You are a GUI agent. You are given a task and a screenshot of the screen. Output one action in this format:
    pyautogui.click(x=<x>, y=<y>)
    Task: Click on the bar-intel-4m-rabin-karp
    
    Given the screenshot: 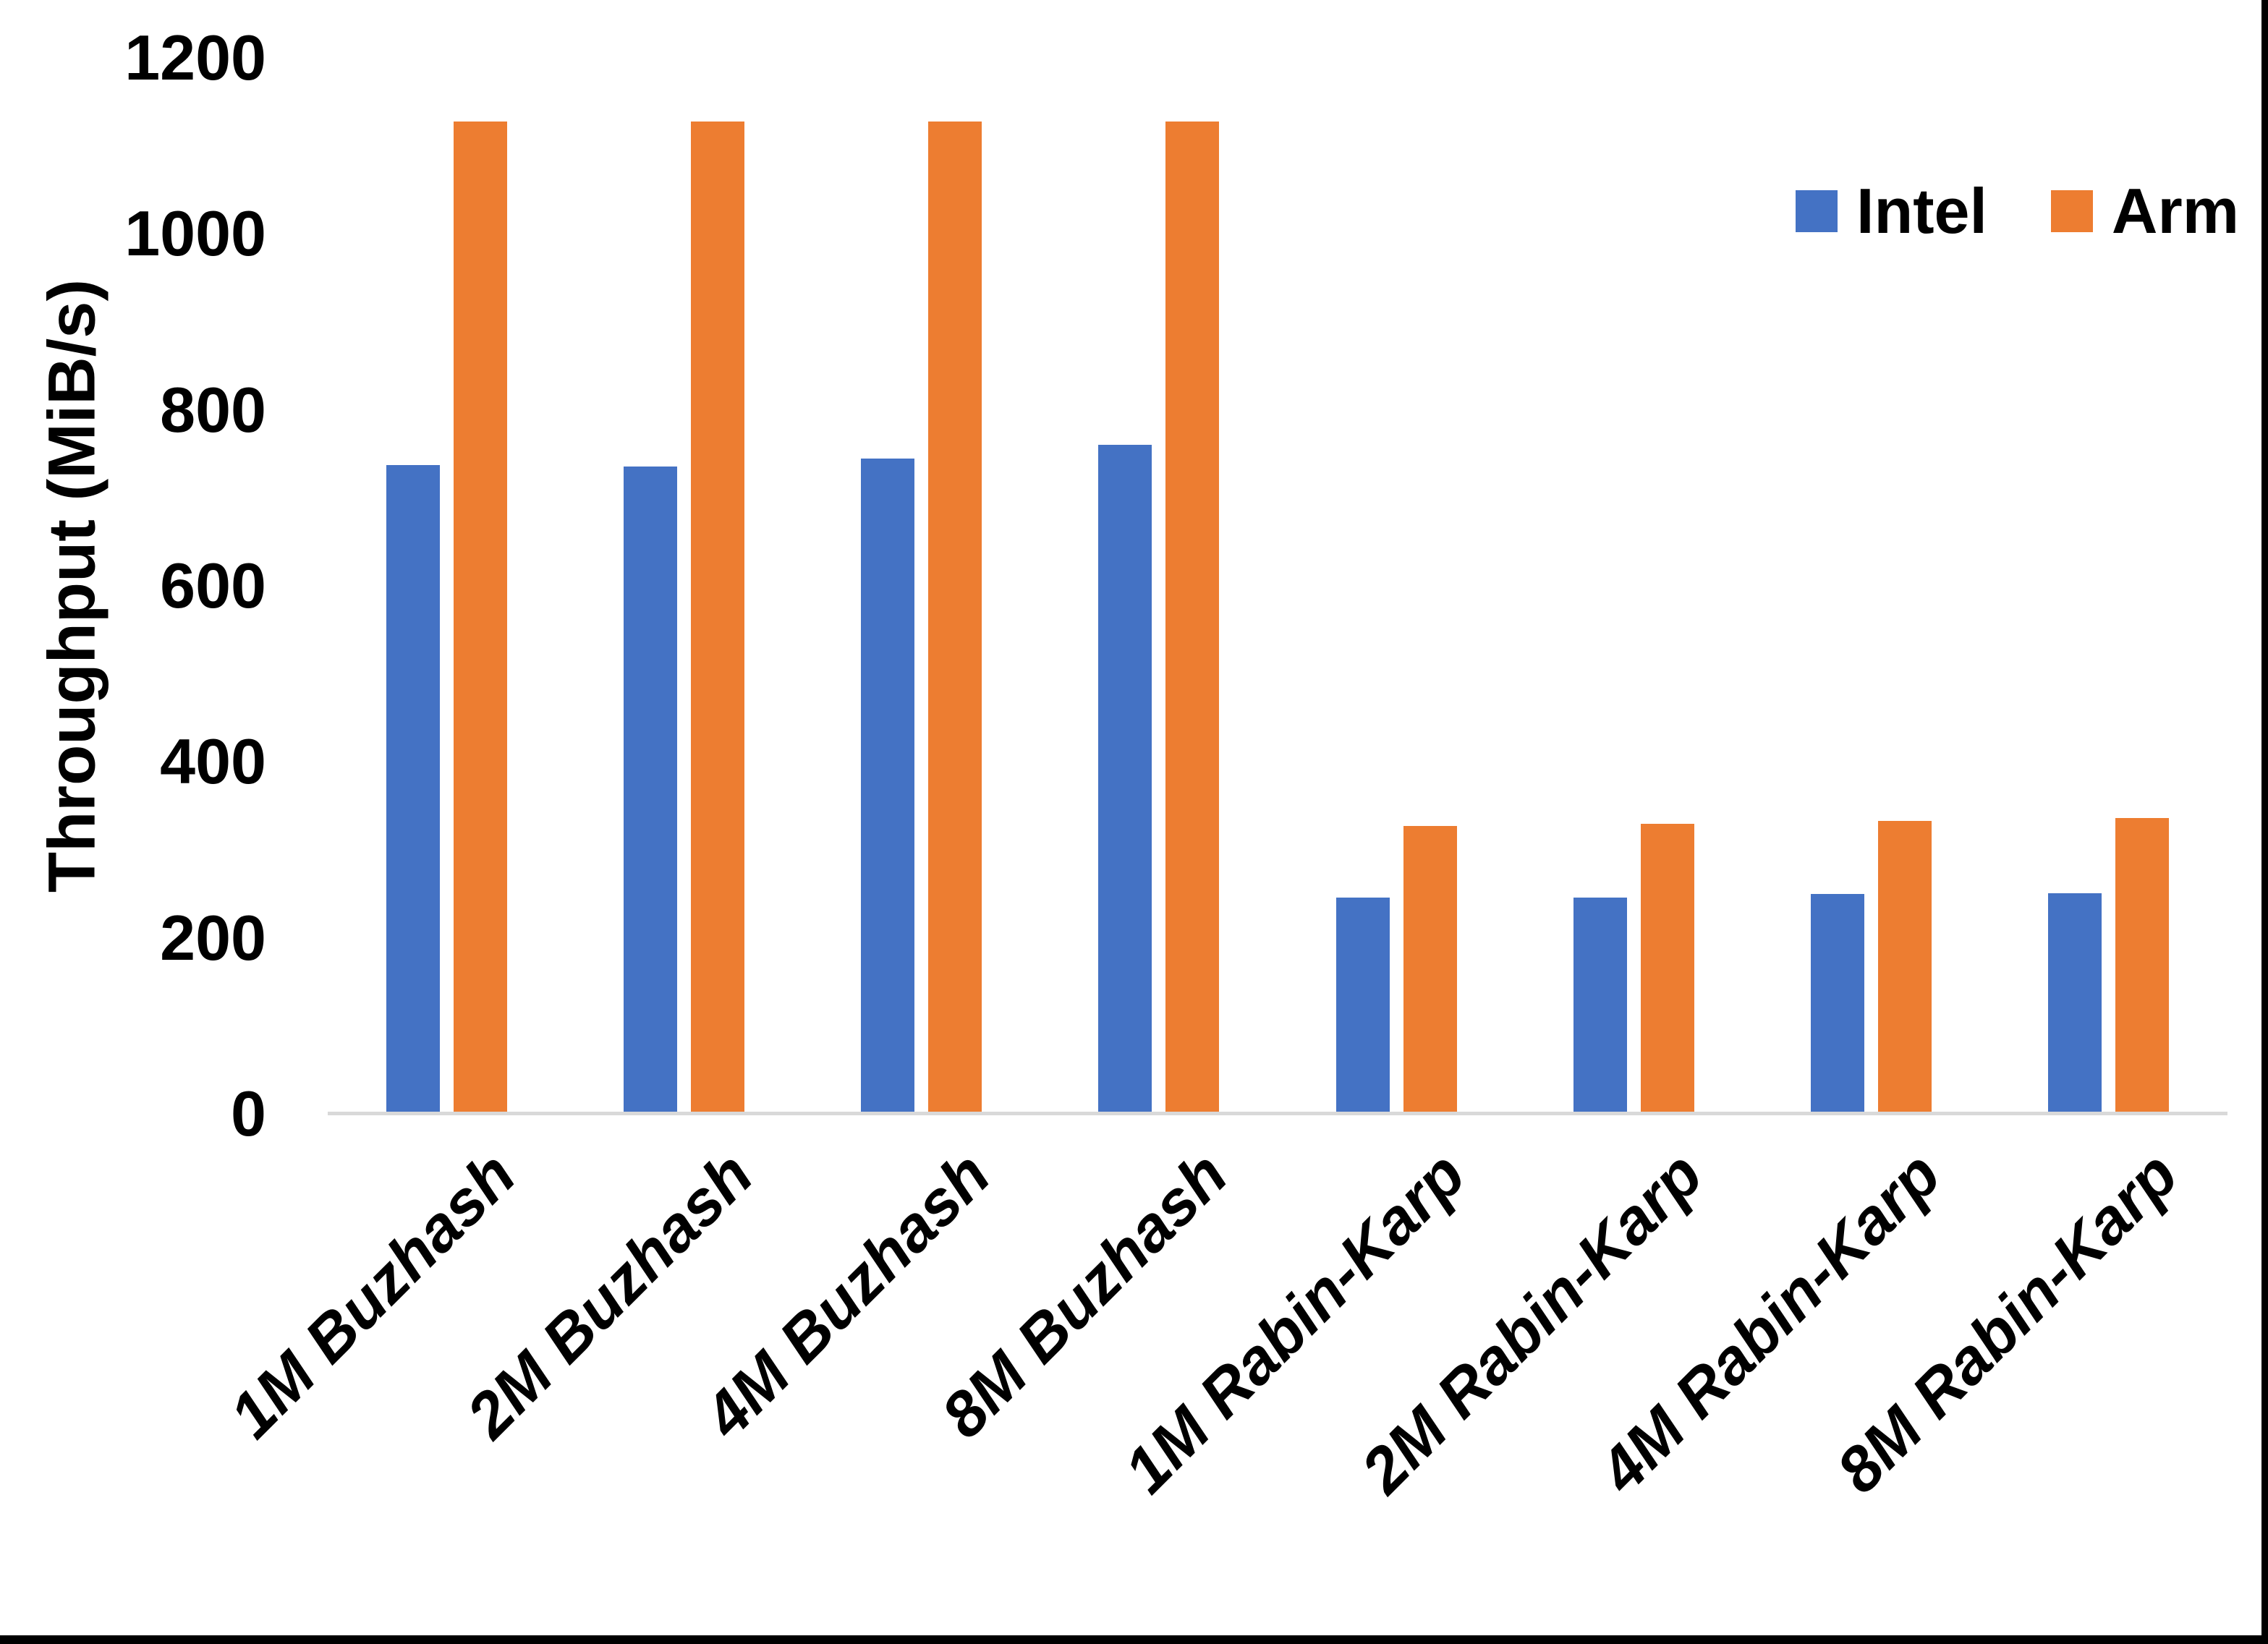 What is the action you would take?
    pyautogui.click(x=1838, y=1003)
    